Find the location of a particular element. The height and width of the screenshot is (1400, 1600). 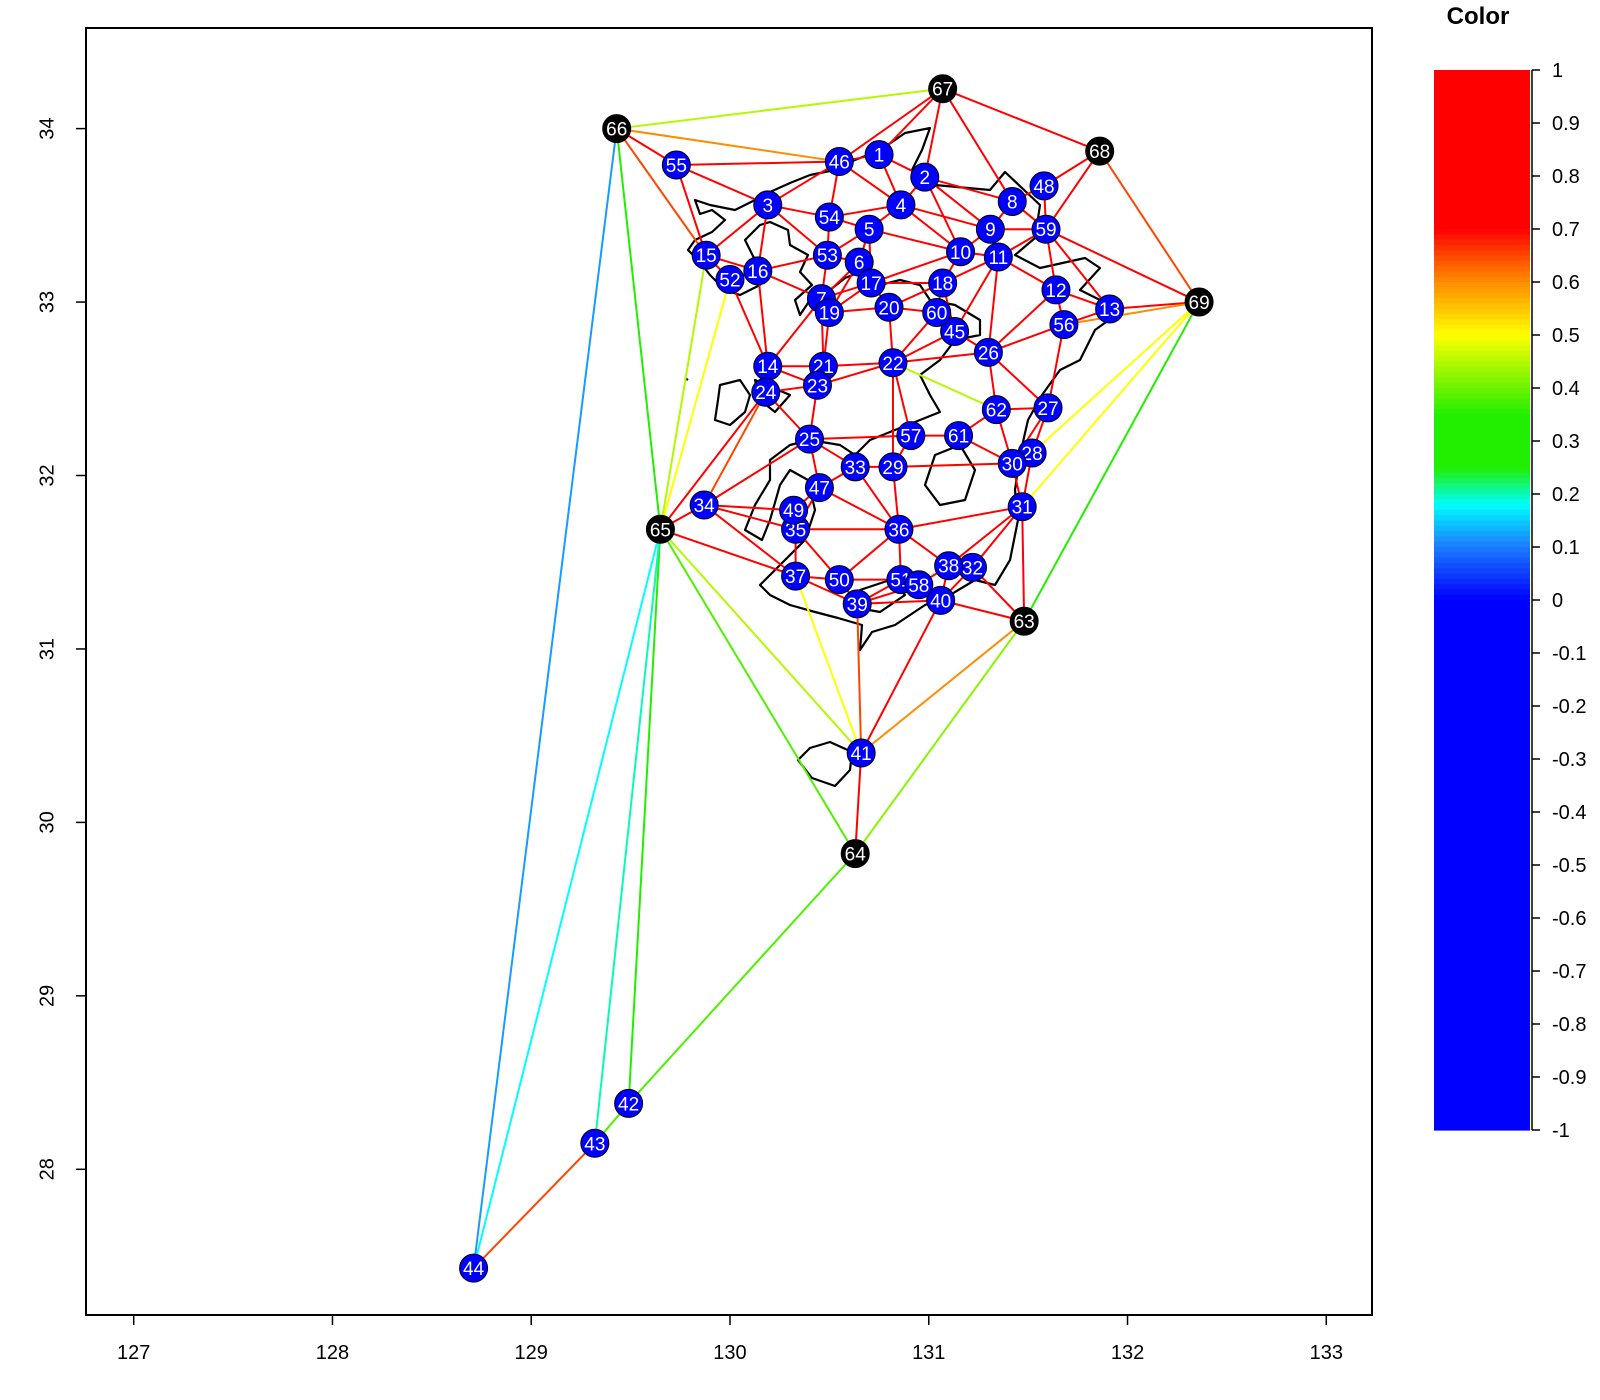

node-label-55: 55 is located at coordinates (676, 166).